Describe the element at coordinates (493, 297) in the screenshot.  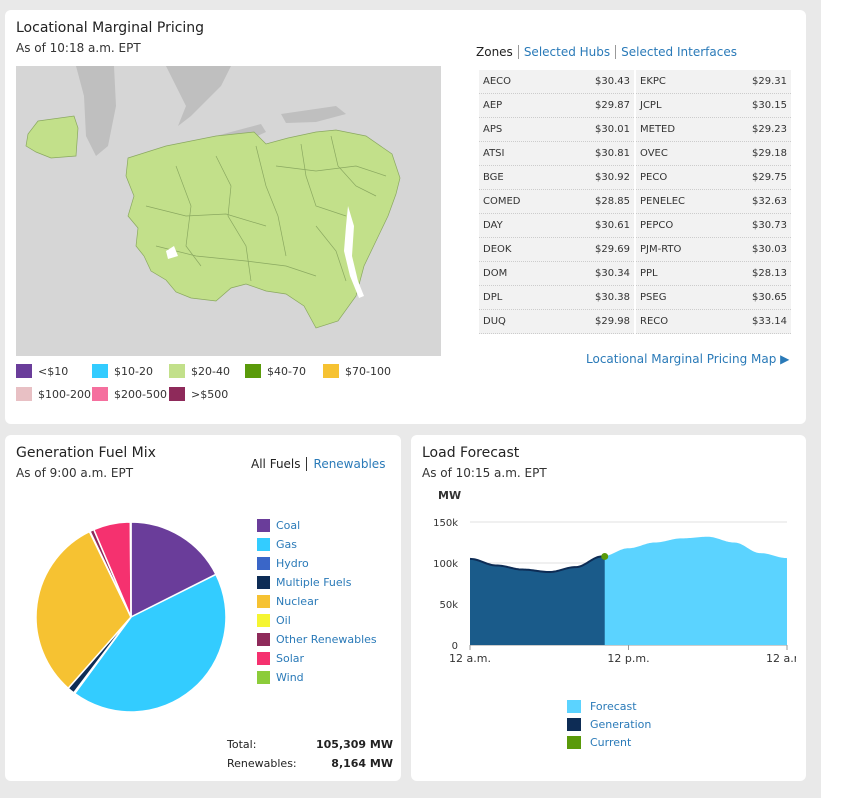
I see `zone-name: DPL` at that location.